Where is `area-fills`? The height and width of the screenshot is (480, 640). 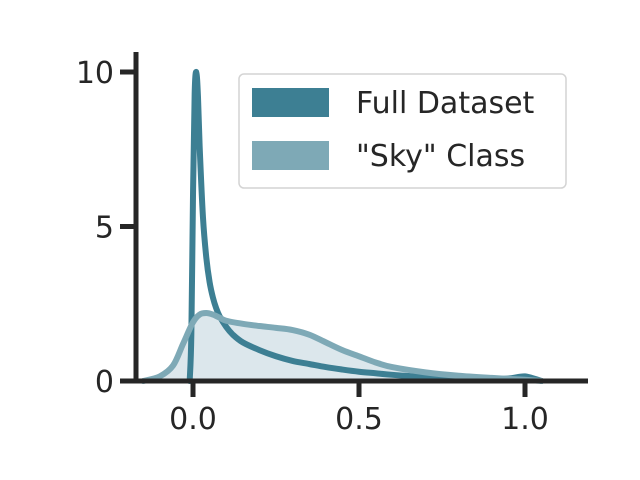 area-fills is located at coordinates (342, 347).